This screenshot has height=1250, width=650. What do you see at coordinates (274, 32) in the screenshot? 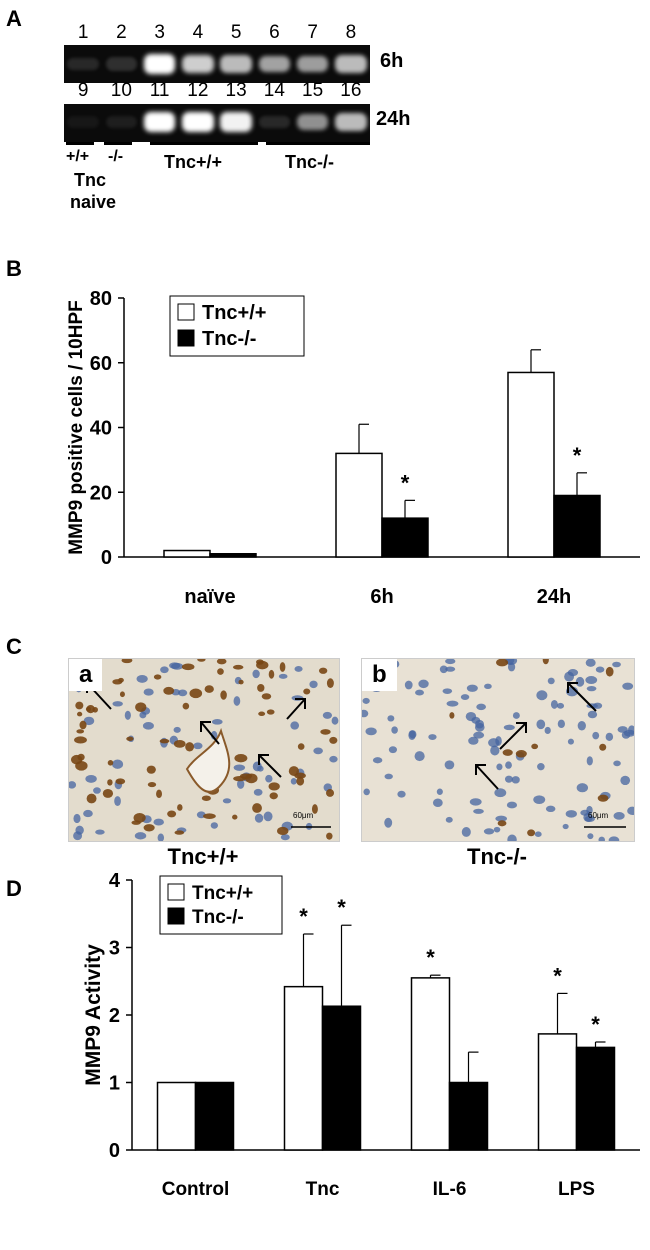
I see `lane-number: 6` at bounding box center [274, 32].